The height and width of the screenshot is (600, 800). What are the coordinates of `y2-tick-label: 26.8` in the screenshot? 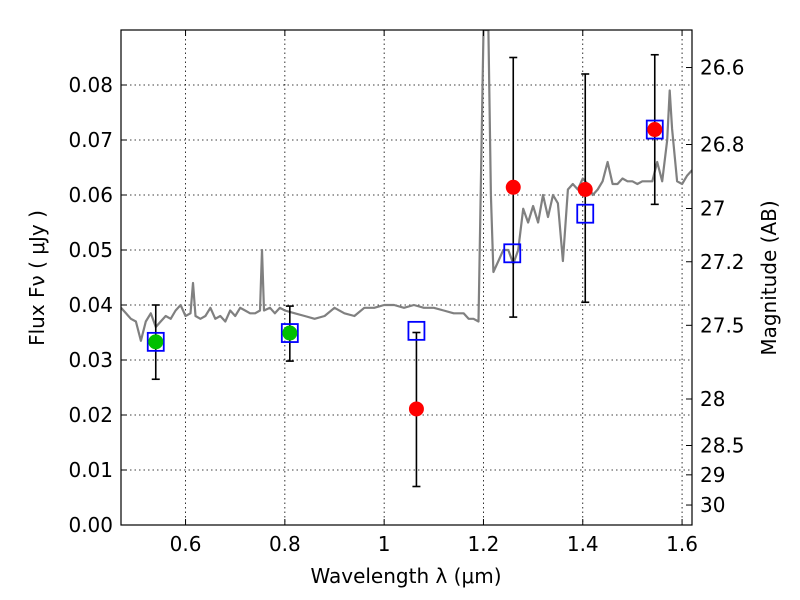 It's located at (722, 144).